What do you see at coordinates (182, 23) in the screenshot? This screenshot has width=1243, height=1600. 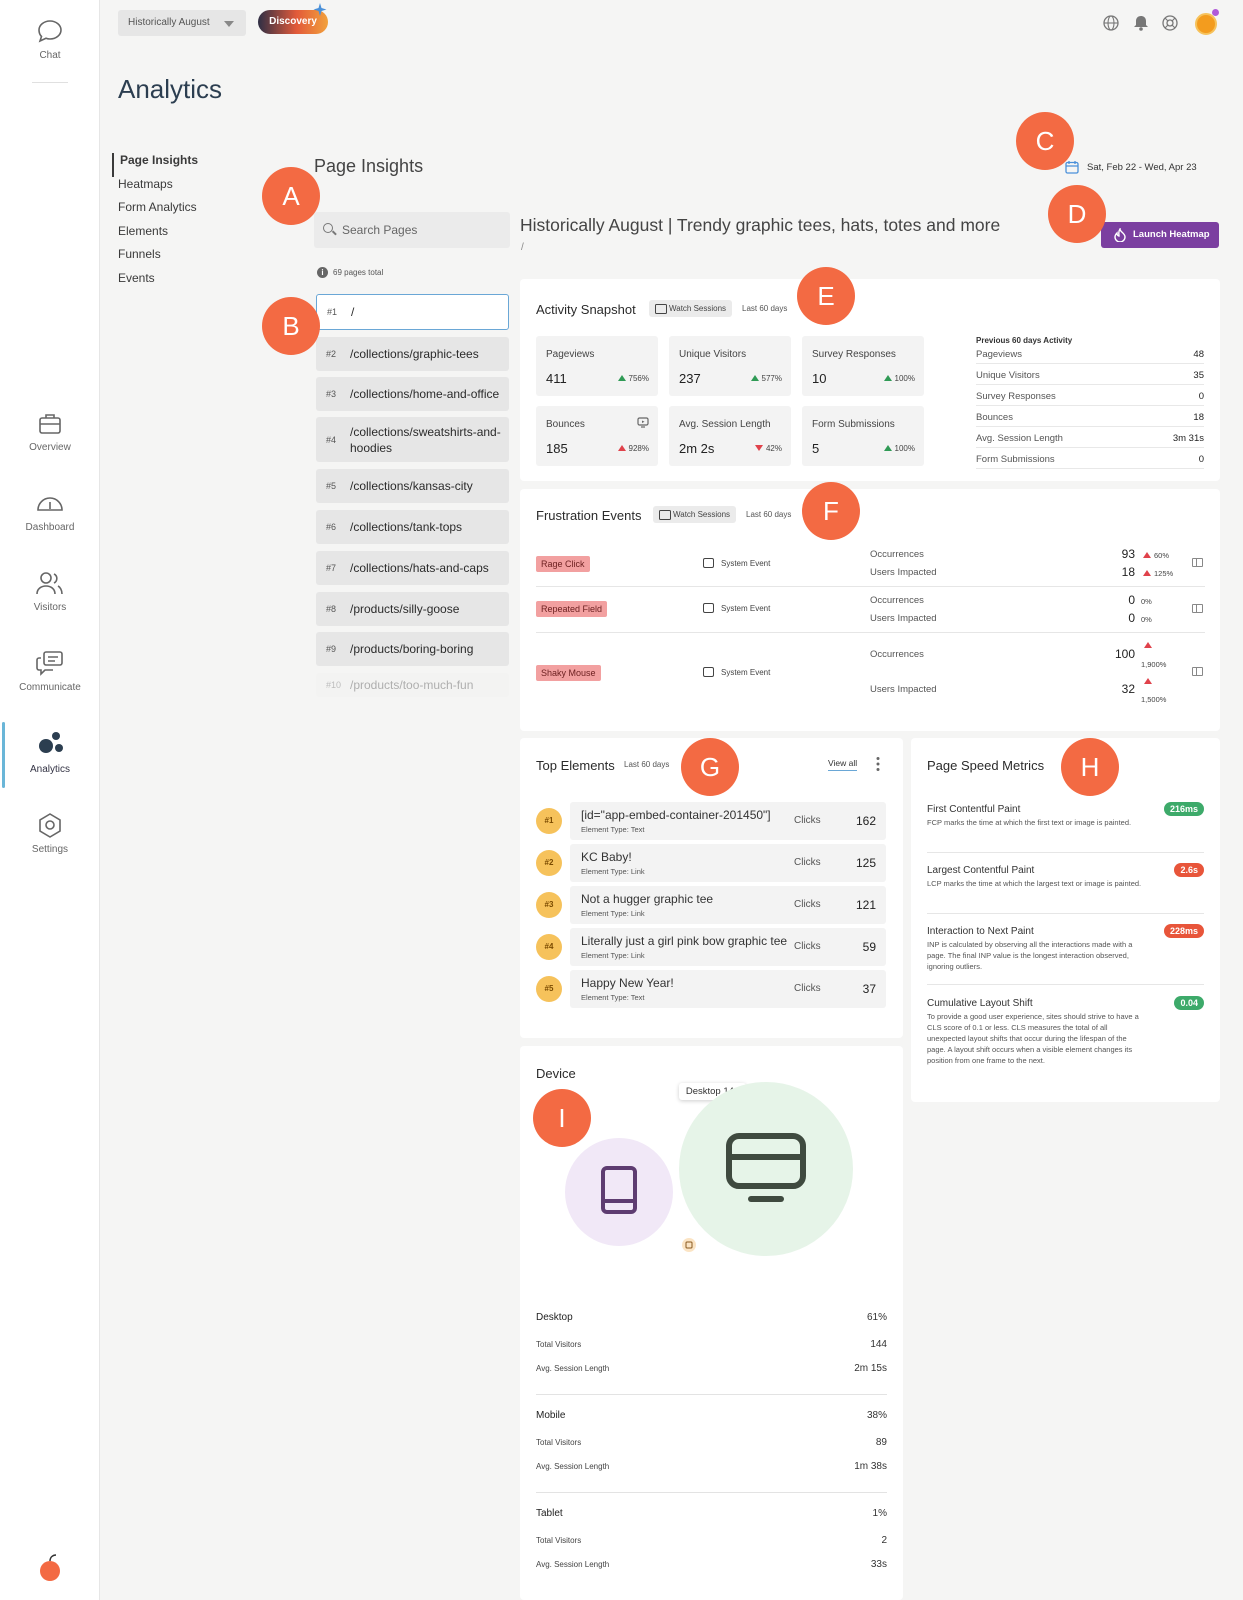 I see `site-selector: Historically August` at bounding box center [182, 23].